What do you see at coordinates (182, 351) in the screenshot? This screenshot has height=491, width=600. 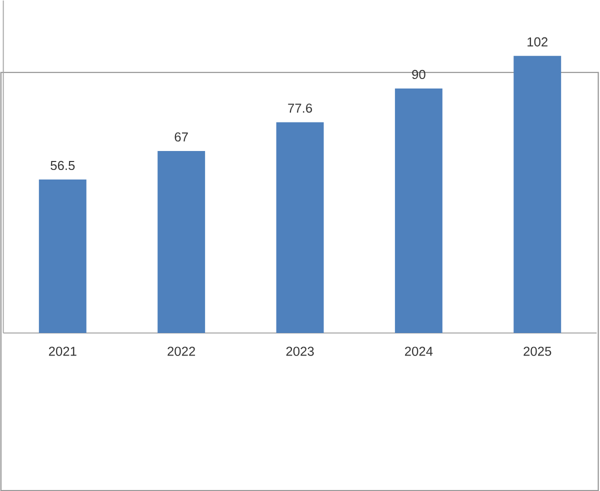 I see `x-tick-label: 2022` at bounding box center [182, 351].